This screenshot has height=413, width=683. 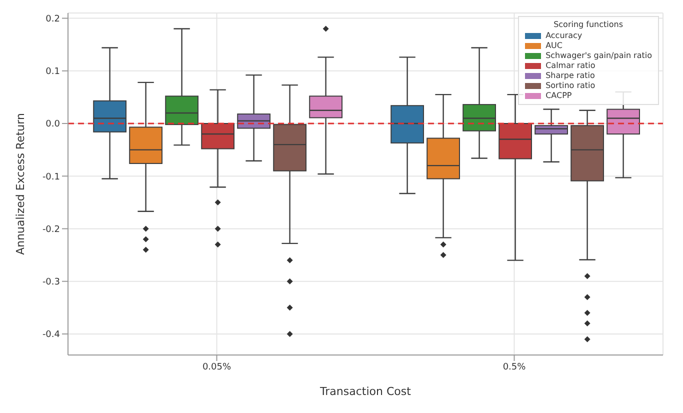 What do you see at coordinates (570, 76) in the screenshot?
I see `legend-label: Sharpe ratio` at bounding box center [570, 76].